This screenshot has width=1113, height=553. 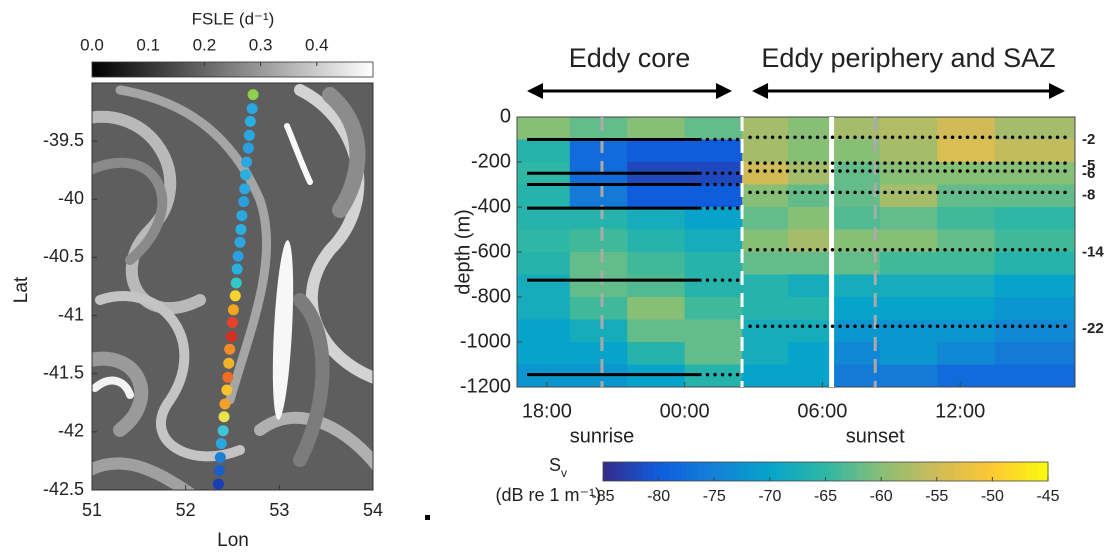 I want to click on annotation-label: sunrise, so click(x=602, y=436).